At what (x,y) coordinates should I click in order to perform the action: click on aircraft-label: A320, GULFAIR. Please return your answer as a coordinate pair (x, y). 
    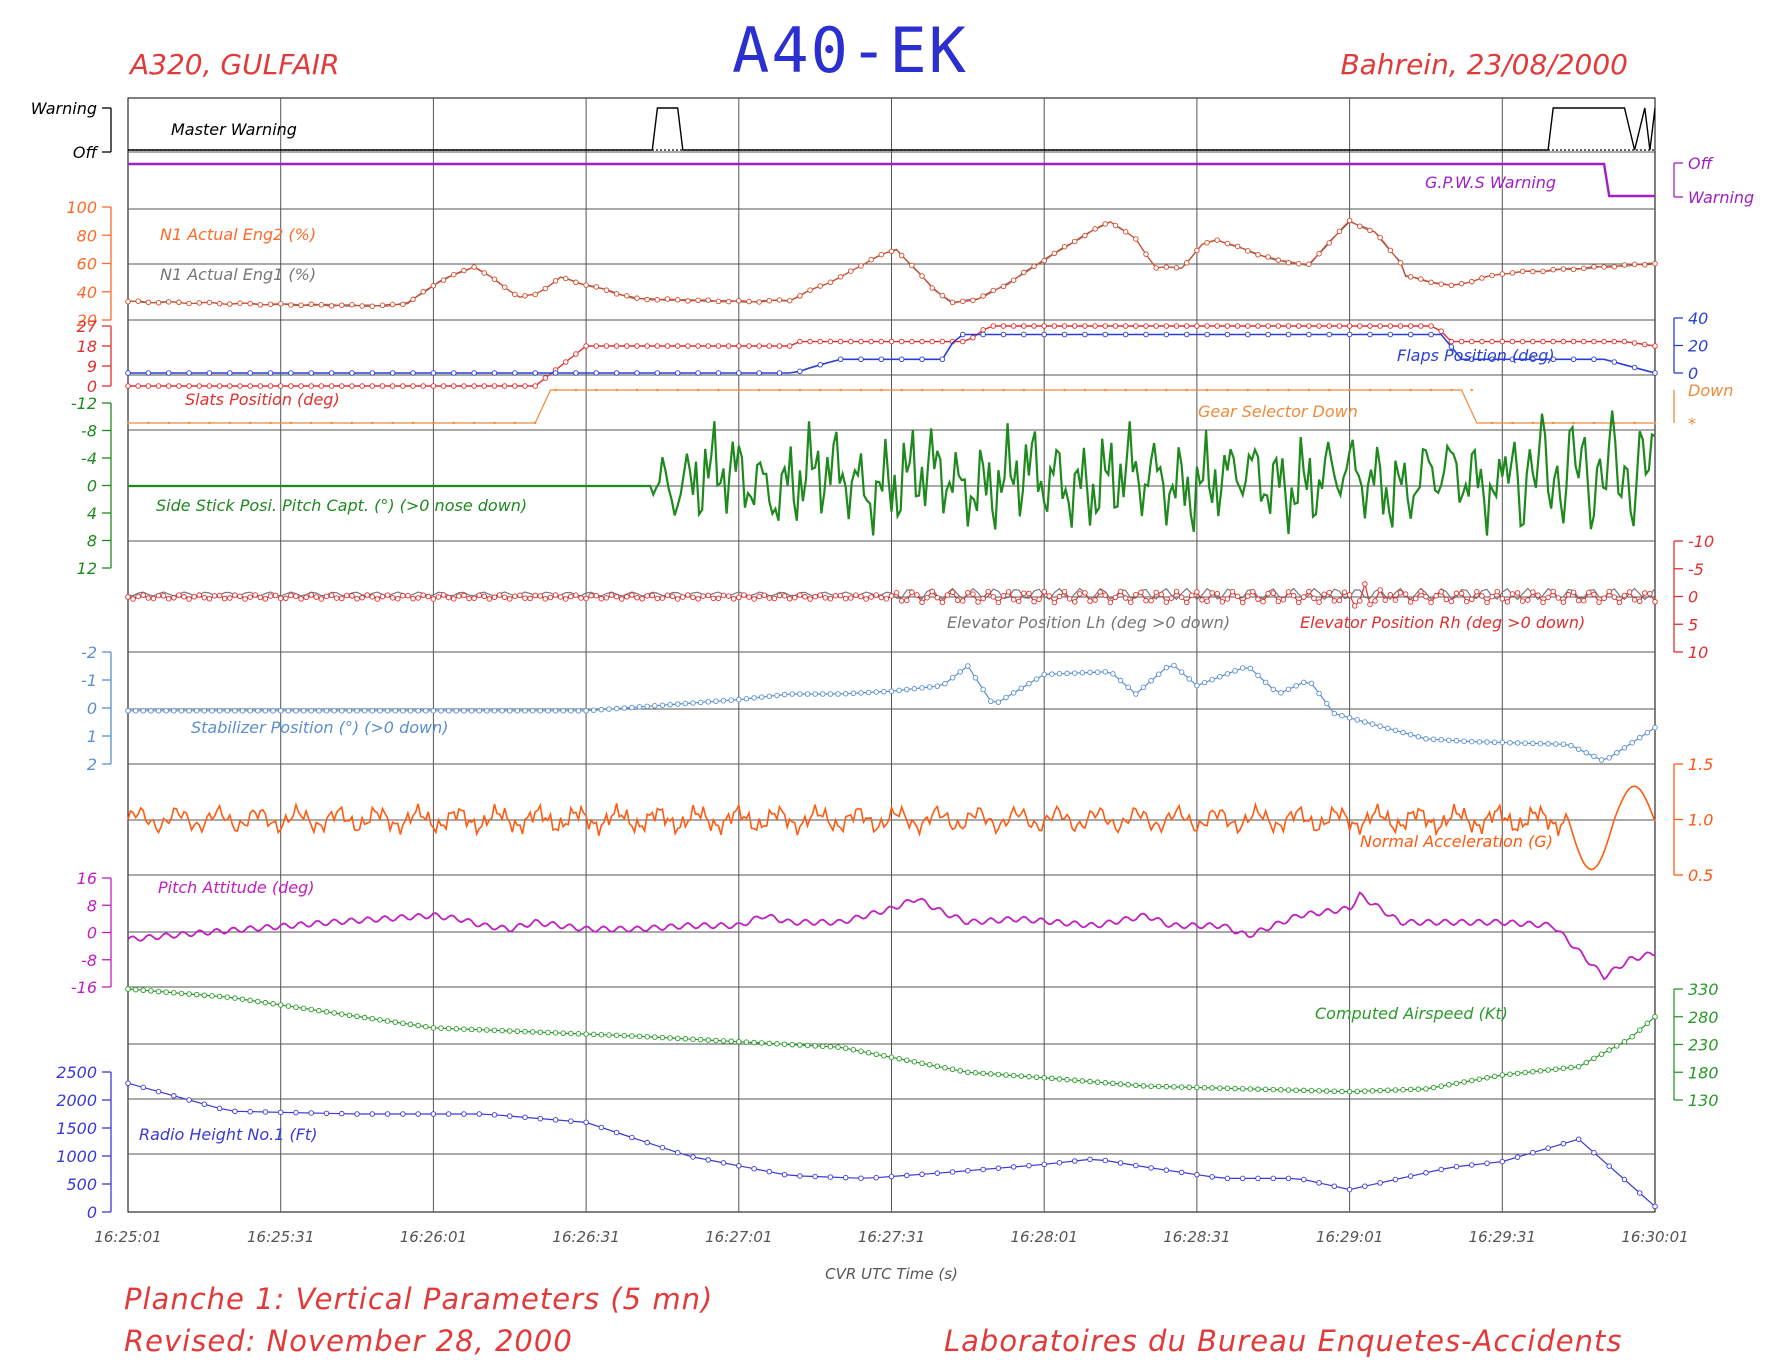
    Looking at the image, I should click on (235, 64).